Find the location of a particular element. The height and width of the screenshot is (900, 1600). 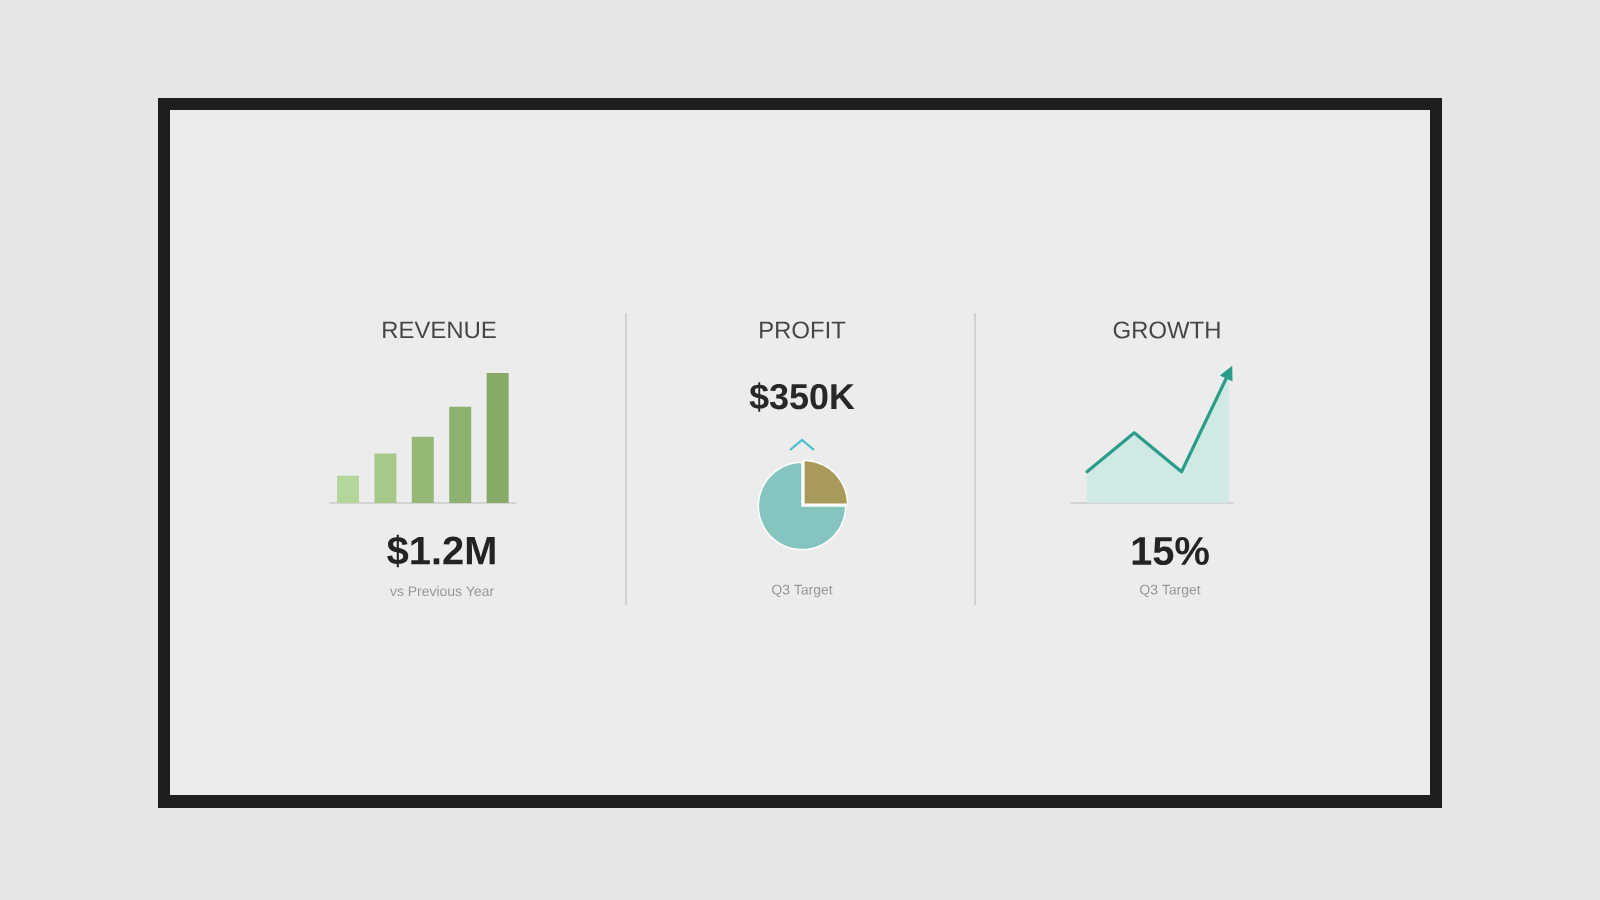

chart-title: PROFIT is located at coordinates (803, 330).